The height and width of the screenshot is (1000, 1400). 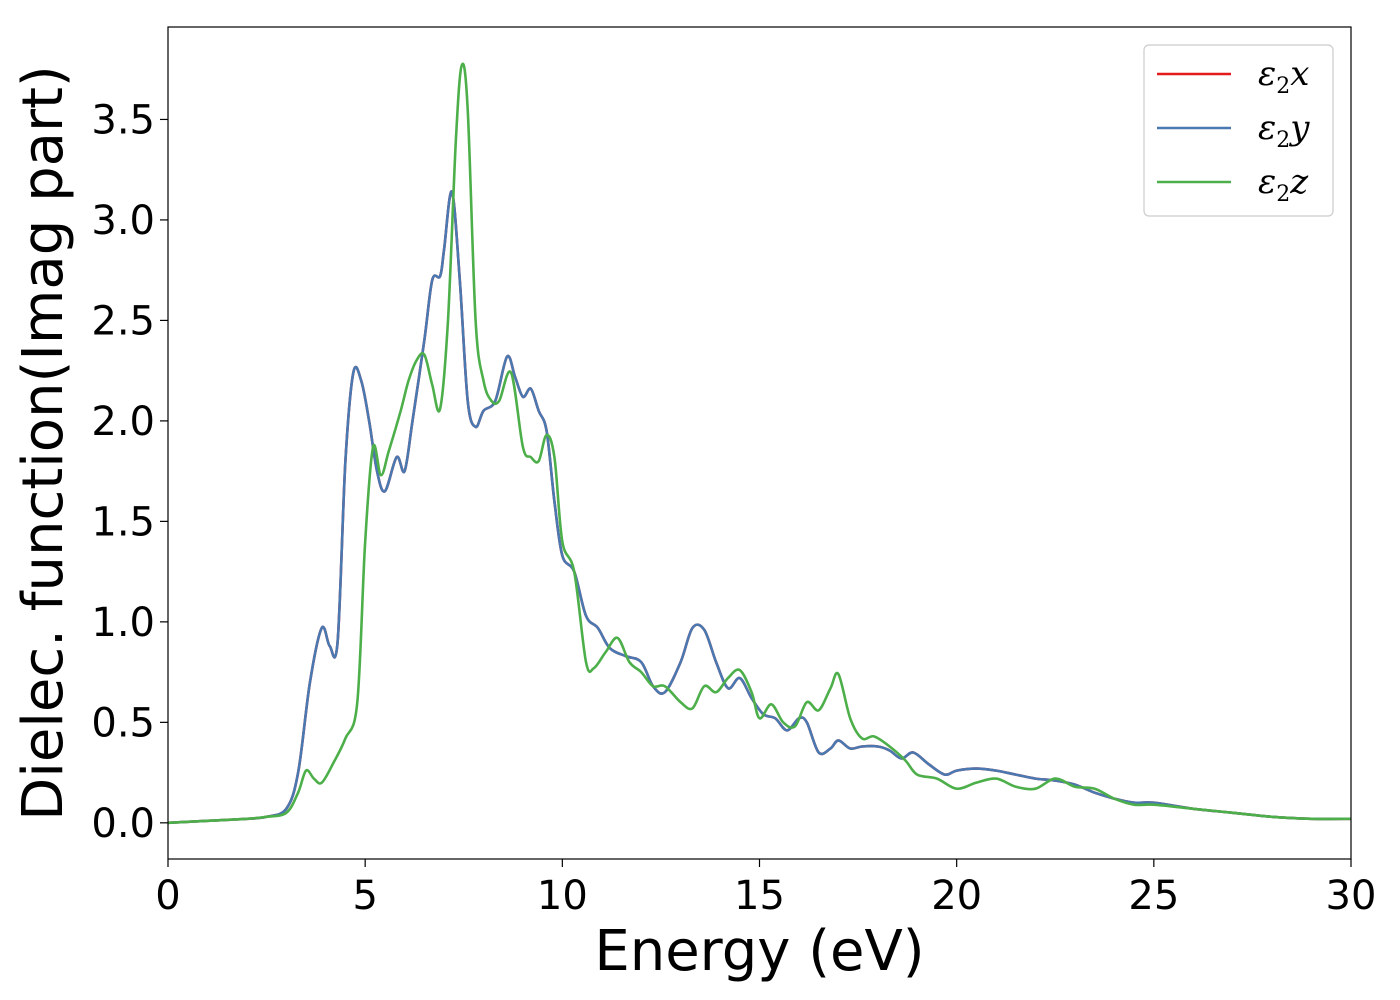 What do you see at coordinates (123, 824) in the screenshot?
I see `y-tick-label: 0.0` at bounding box center [123, 824].